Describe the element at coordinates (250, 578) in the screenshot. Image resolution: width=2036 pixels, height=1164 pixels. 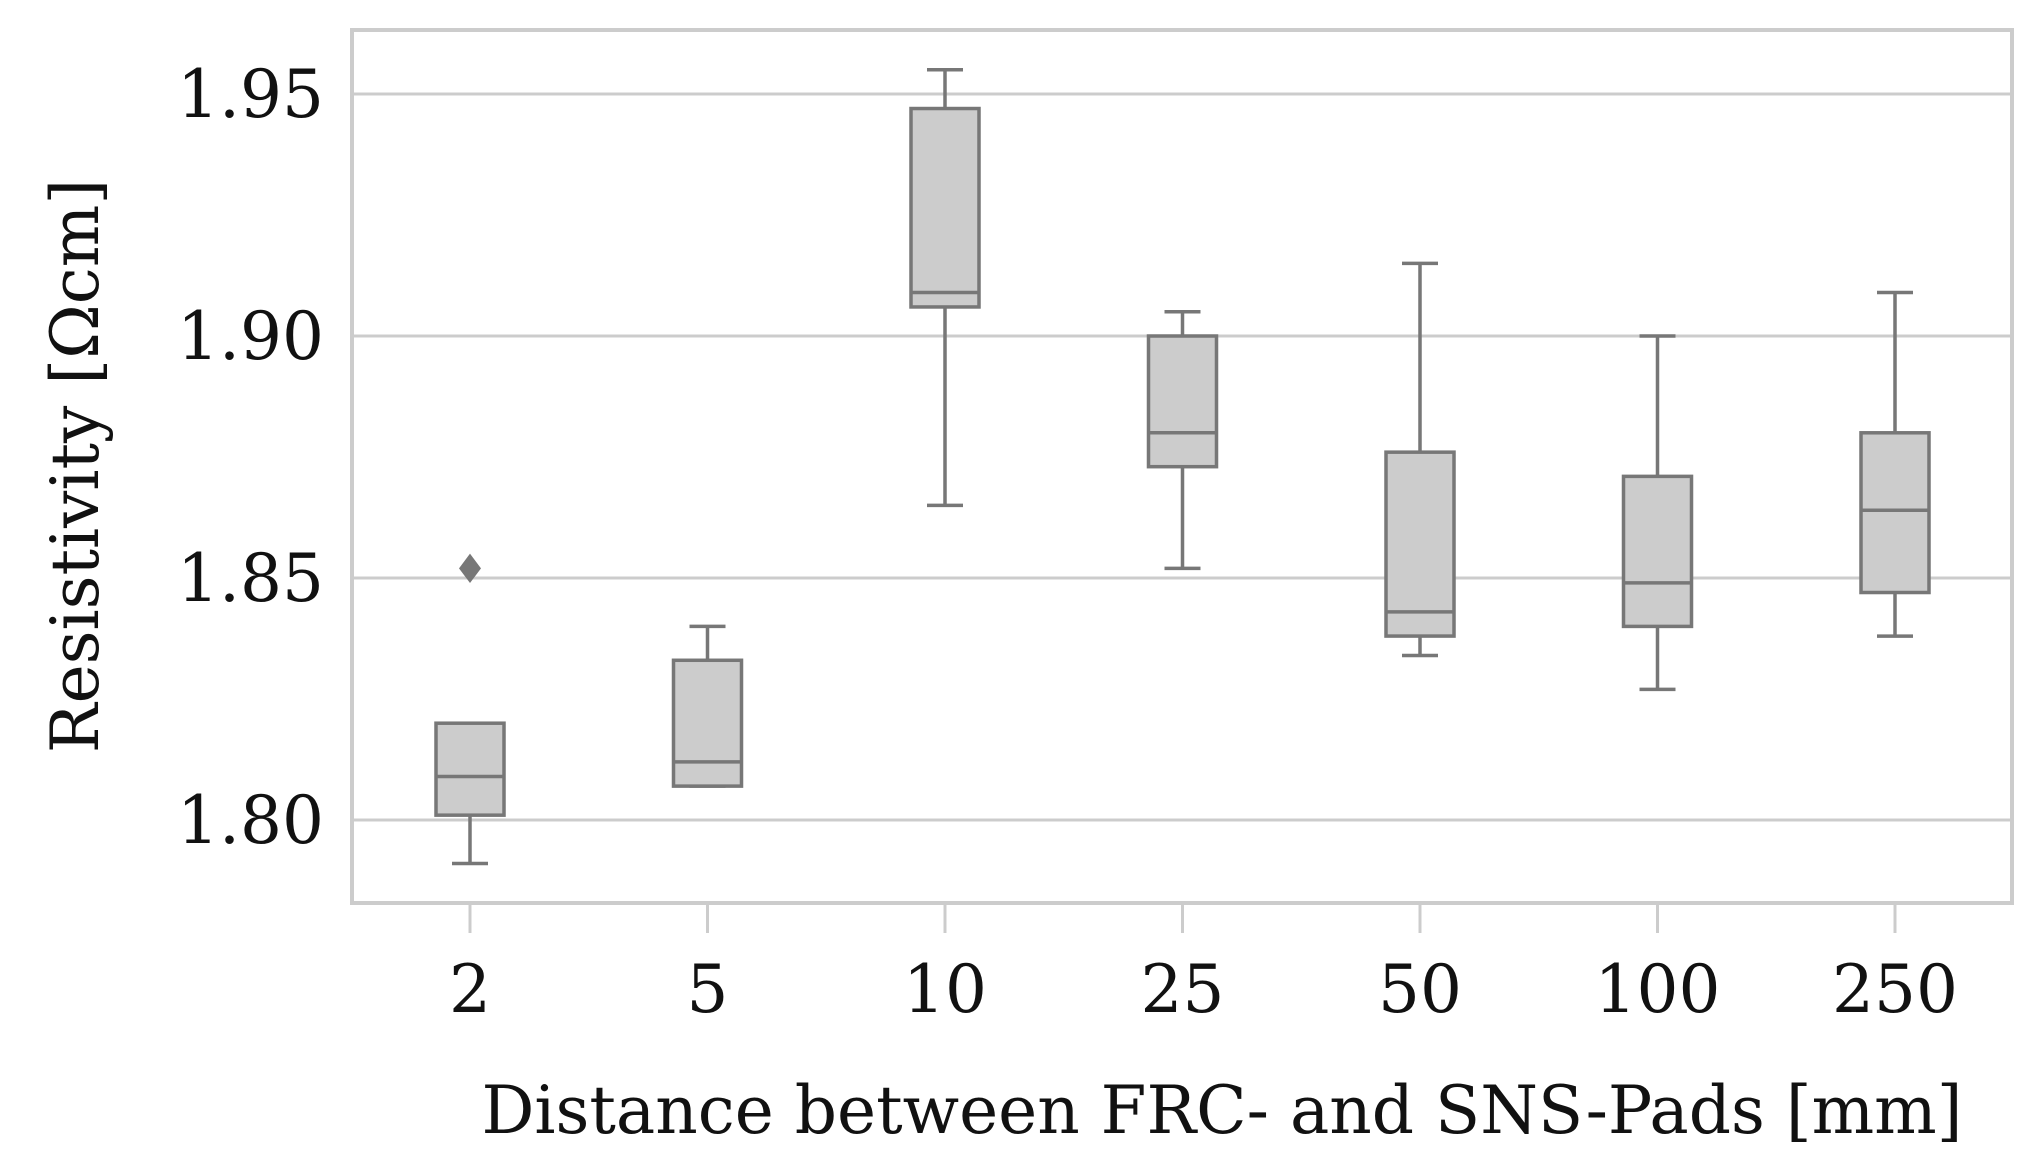
I see `y-tick-label-1.85: 1.85` at that location.